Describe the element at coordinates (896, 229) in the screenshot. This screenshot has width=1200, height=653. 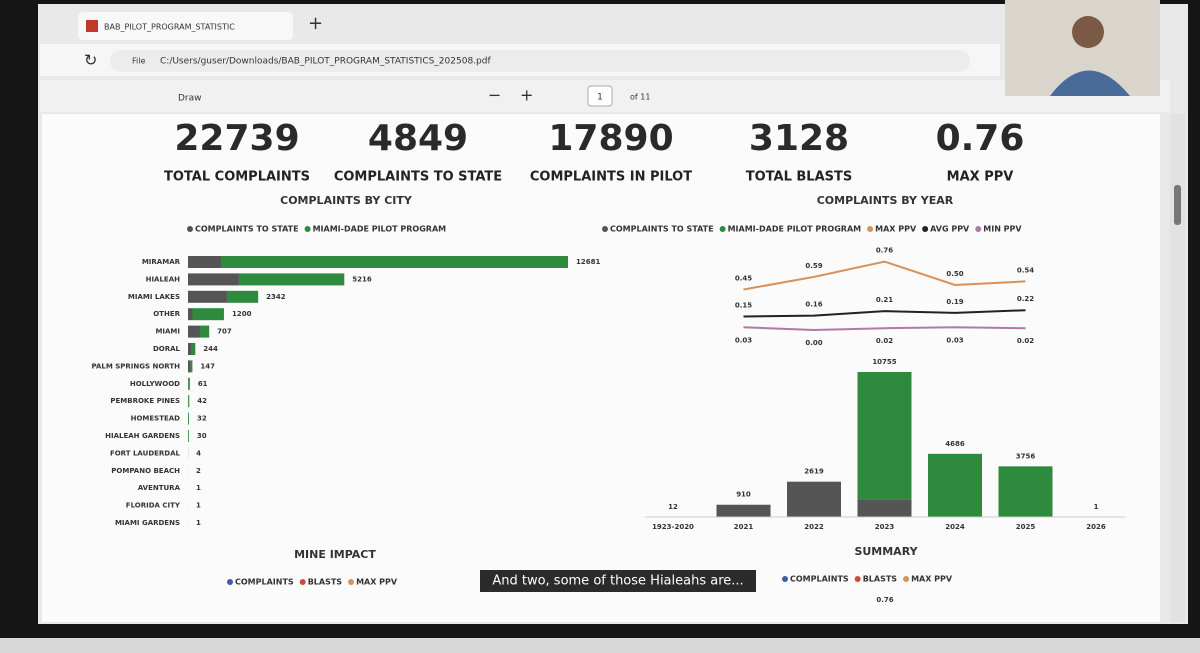
I see `legend-label: MAX PPV` at that location.